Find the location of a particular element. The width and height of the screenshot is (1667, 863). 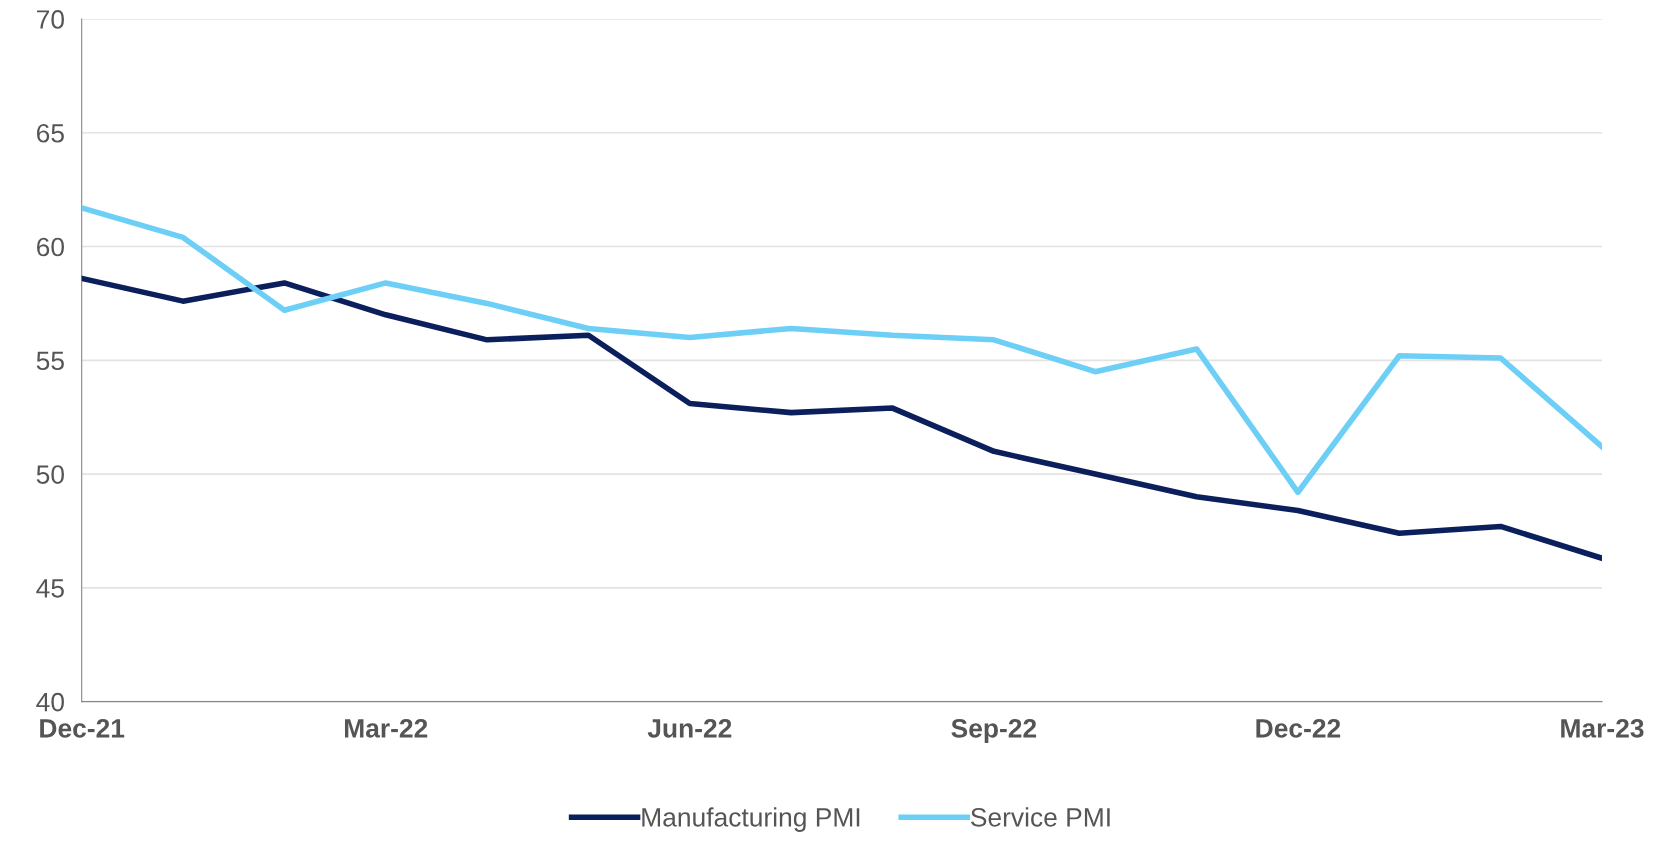

y-tick-label: 45 is located at coordinates (50, 588).